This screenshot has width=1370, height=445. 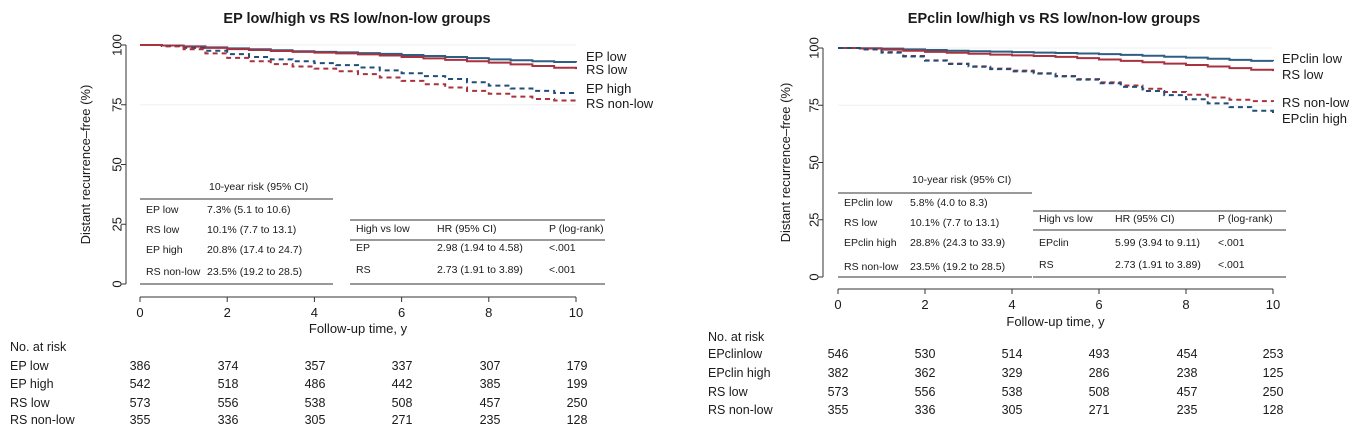 I want to click on chart-title: EP low/high vs RS low/non-low groups, so click(x=356, y=19).